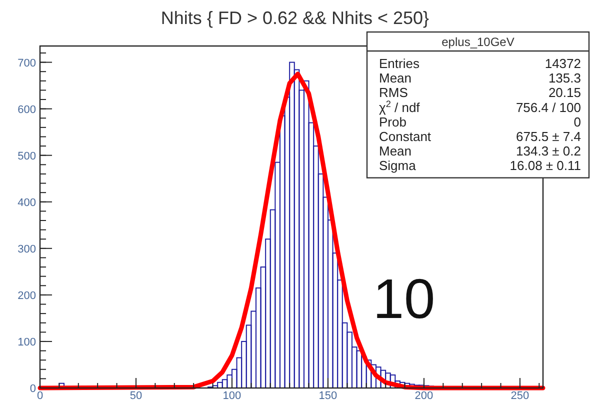 This screenshot has width=591, height=401. I want to click on annotation: Sigma, so click(398, 166).